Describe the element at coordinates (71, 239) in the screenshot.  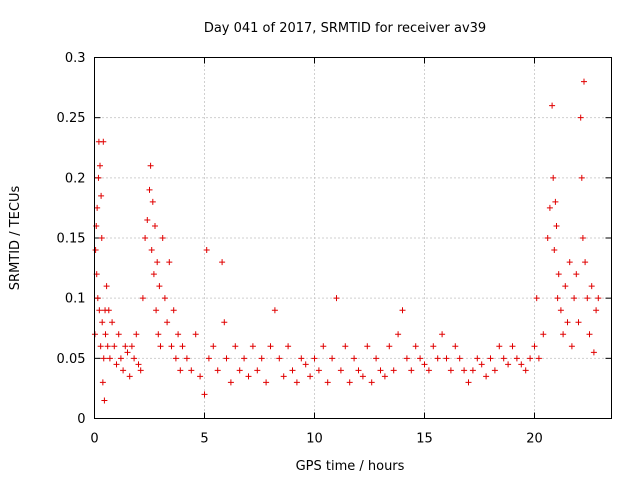
I see `y-tick-label: 0.15` at that location.